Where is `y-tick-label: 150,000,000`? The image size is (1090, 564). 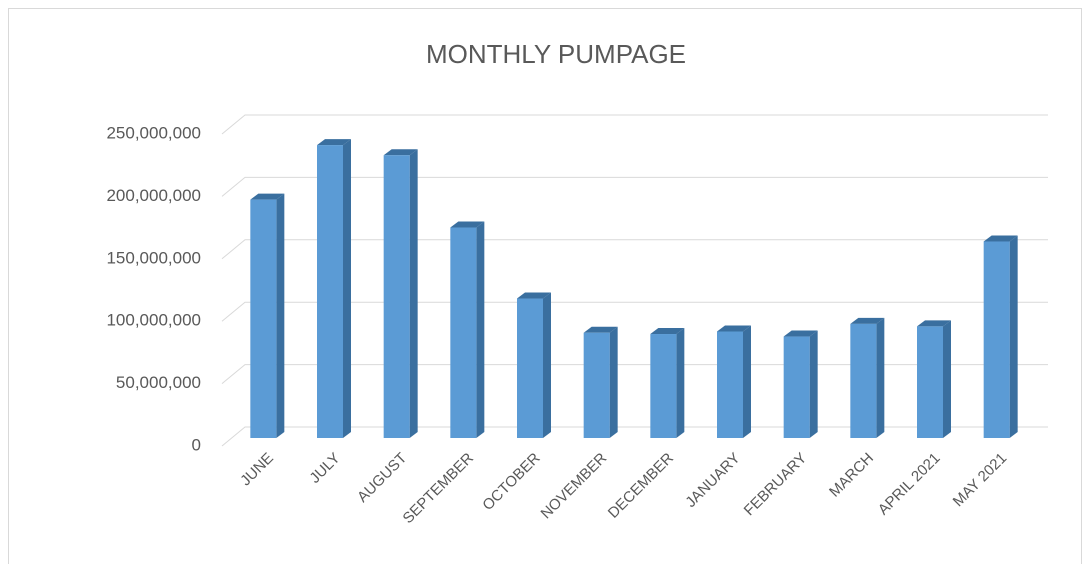
y-tick-label: 150,000,000 is located at coordinates (153, 257).